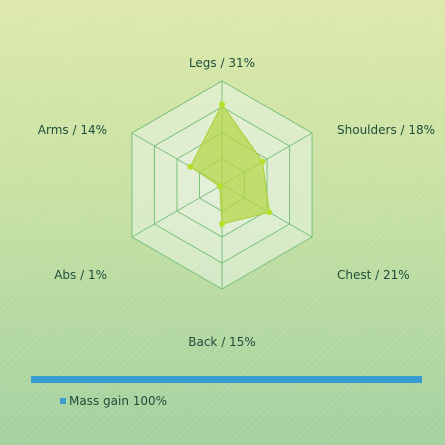 The image size is (445, 445). Describe the element at coordinates (63, 401) in the screenshot. I see `legend-swatch` at that location.